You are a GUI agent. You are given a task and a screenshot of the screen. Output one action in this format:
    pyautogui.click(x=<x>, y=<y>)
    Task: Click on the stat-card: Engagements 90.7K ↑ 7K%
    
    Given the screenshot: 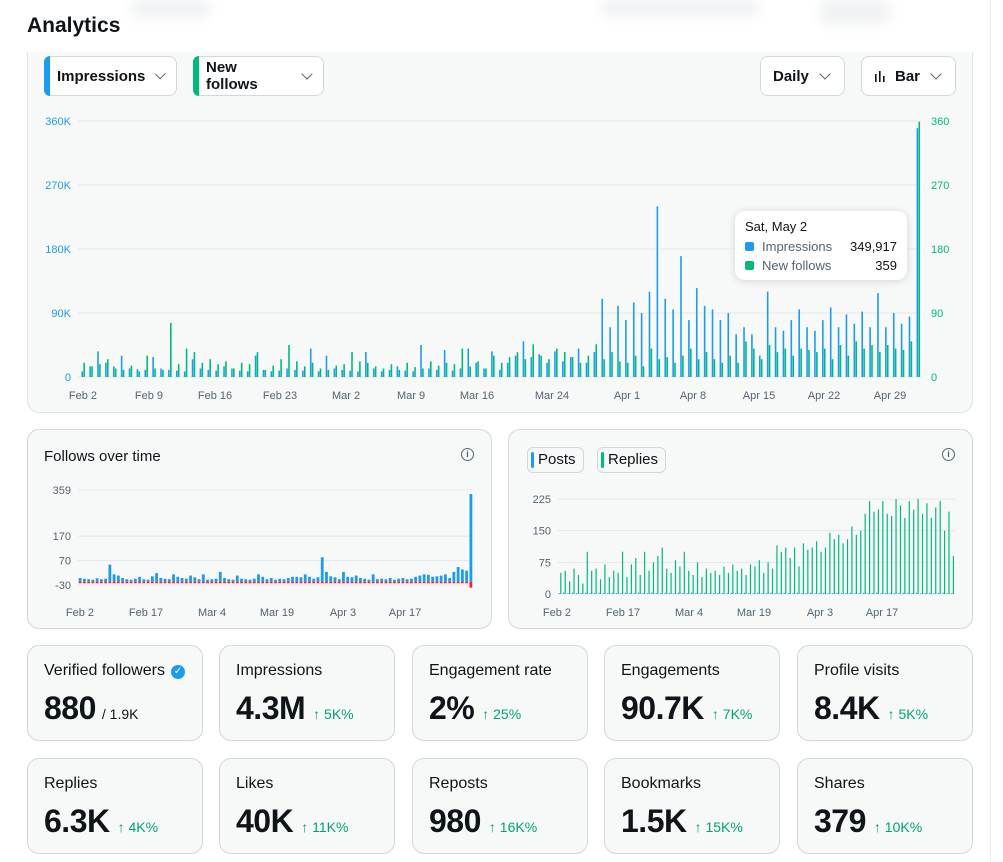 What is the action you would take?
    pyautogui.click(x=692, y=693)
    